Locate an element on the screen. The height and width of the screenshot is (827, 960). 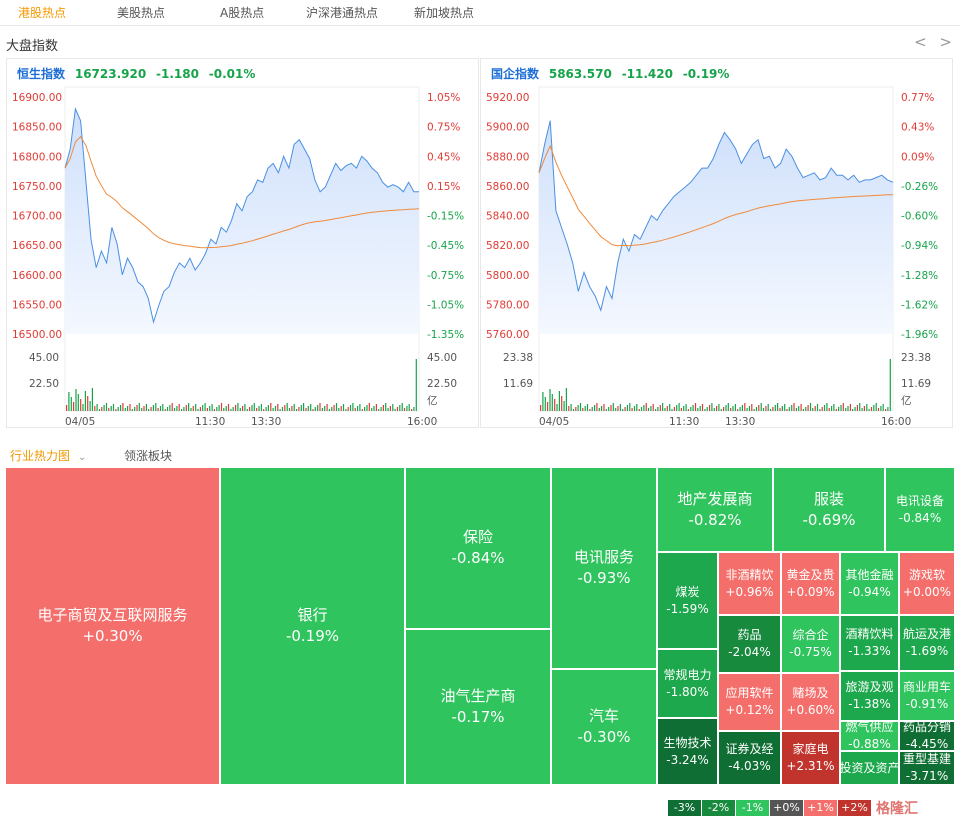
average-line is located at coordinates (242, 192).